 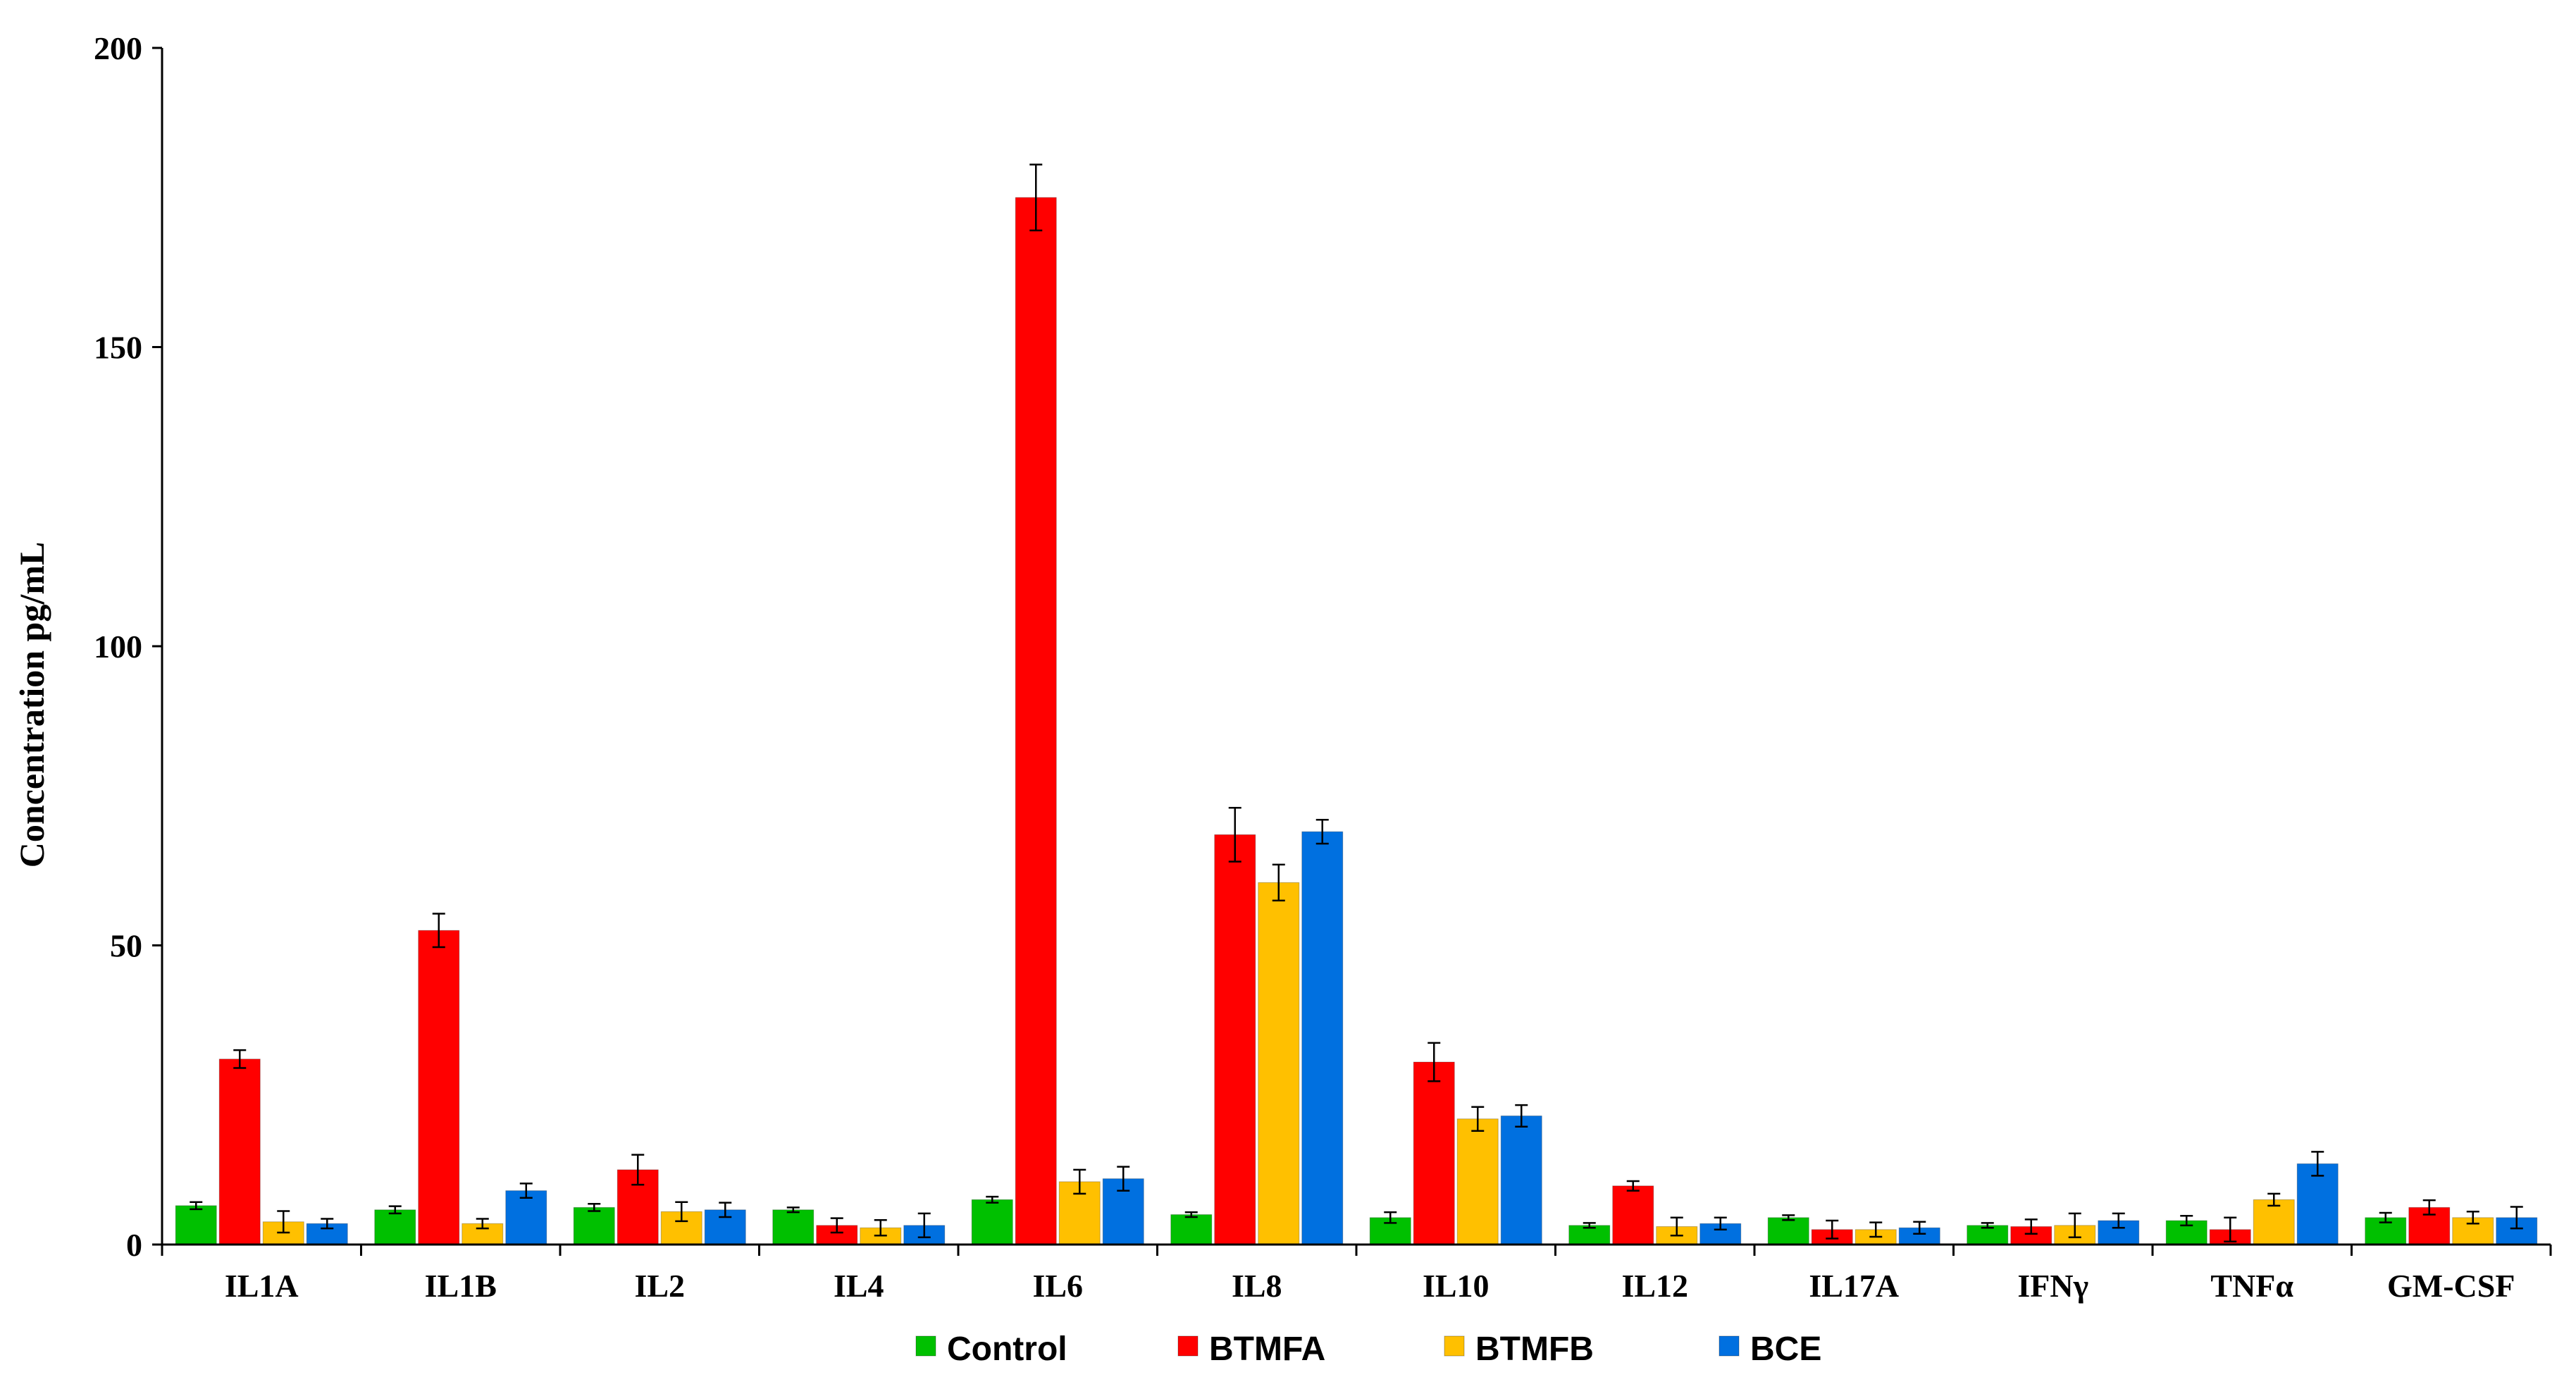 What do you see at coordinates (1036, 721) in the screenshot?
I see `bar-btmfa-il6` at bounding box center [1036, 721].